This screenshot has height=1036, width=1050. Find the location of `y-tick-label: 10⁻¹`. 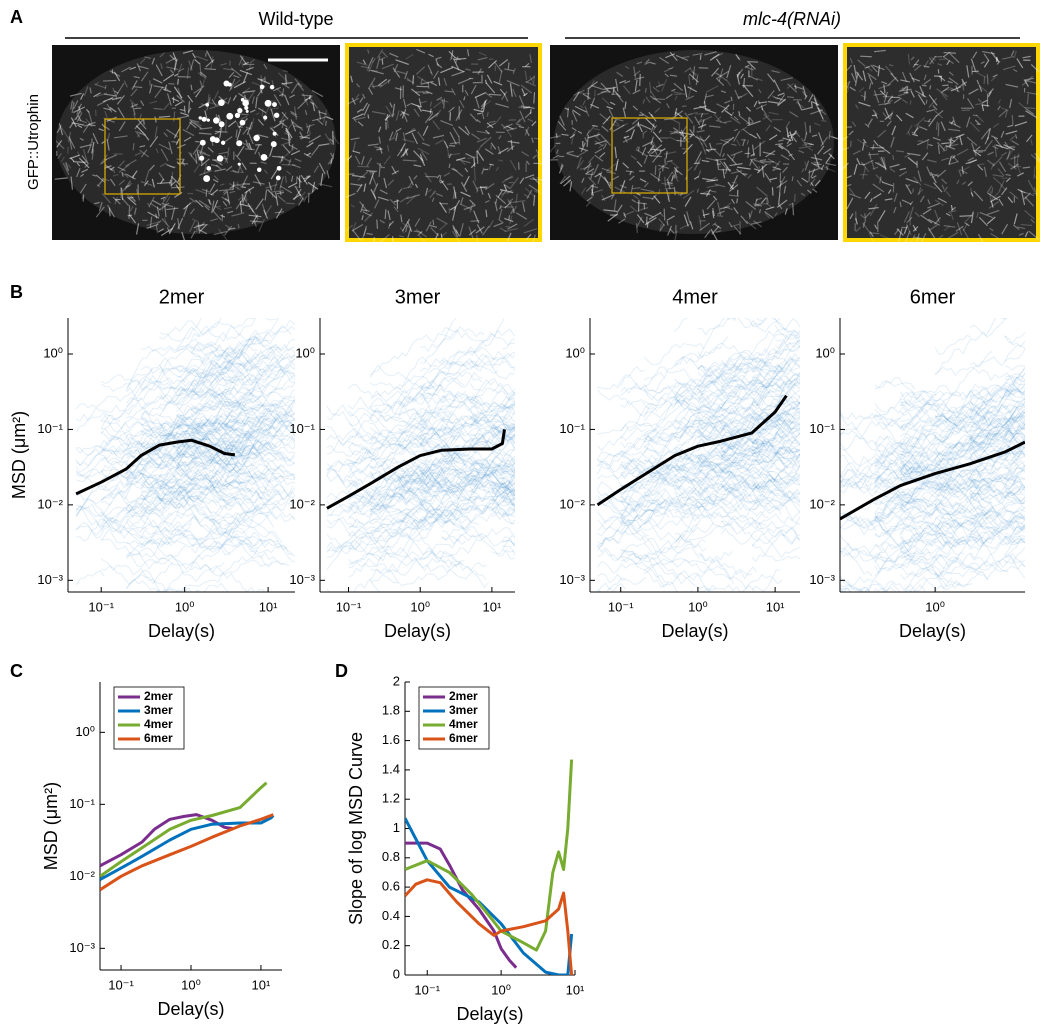

y-tick-label: 10⁻¹ is located at coordinates (82, 803).